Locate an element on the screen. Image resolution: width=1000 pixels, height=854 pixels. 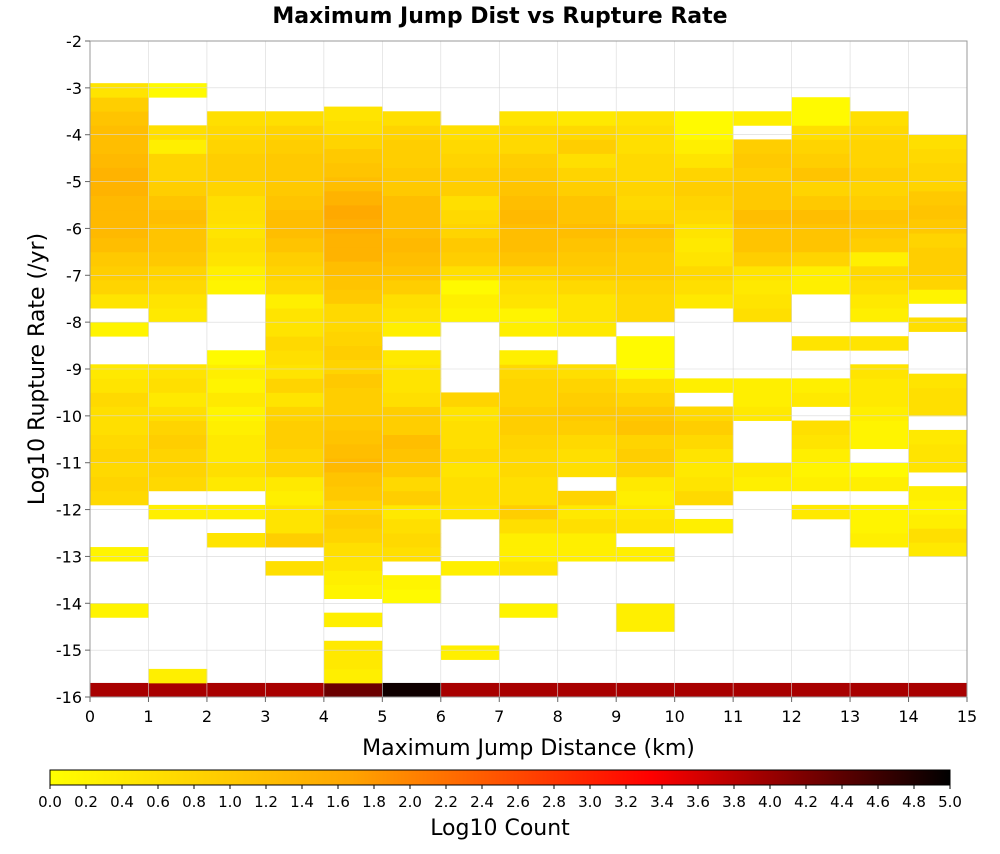
colorbar-title: Log10 Count is located at coordinates (500, 828).